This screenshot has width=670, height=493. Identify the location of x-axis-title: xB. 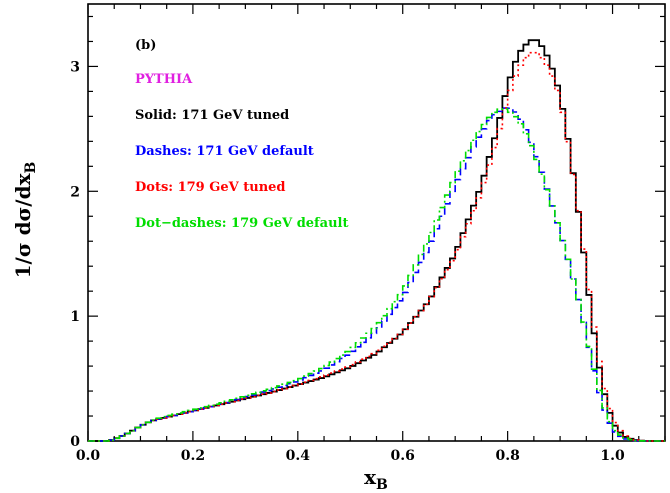
(376, 479).